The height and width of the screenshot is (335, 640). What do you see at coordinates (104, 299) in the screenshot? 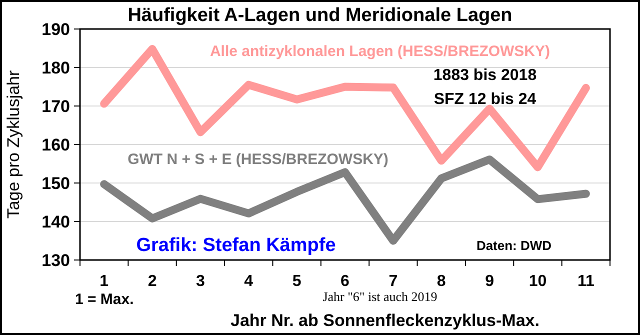
I see `text: 1 = Max.` at bounding box center [104, 299].